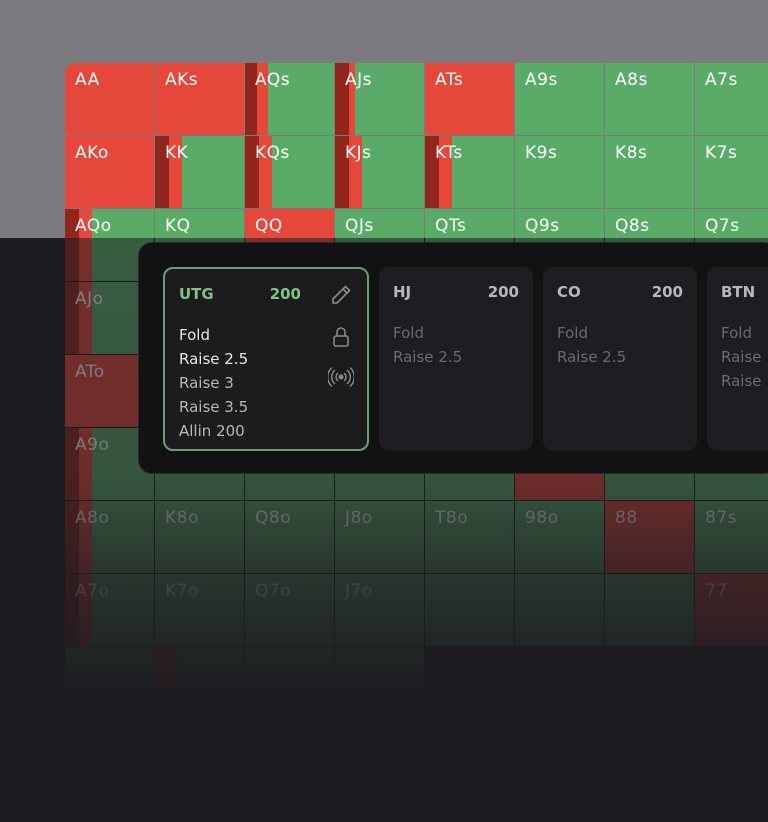  Describe the element at coordinates (541, 153) in the screenshot. I see `hand-label: K9s` at that location.